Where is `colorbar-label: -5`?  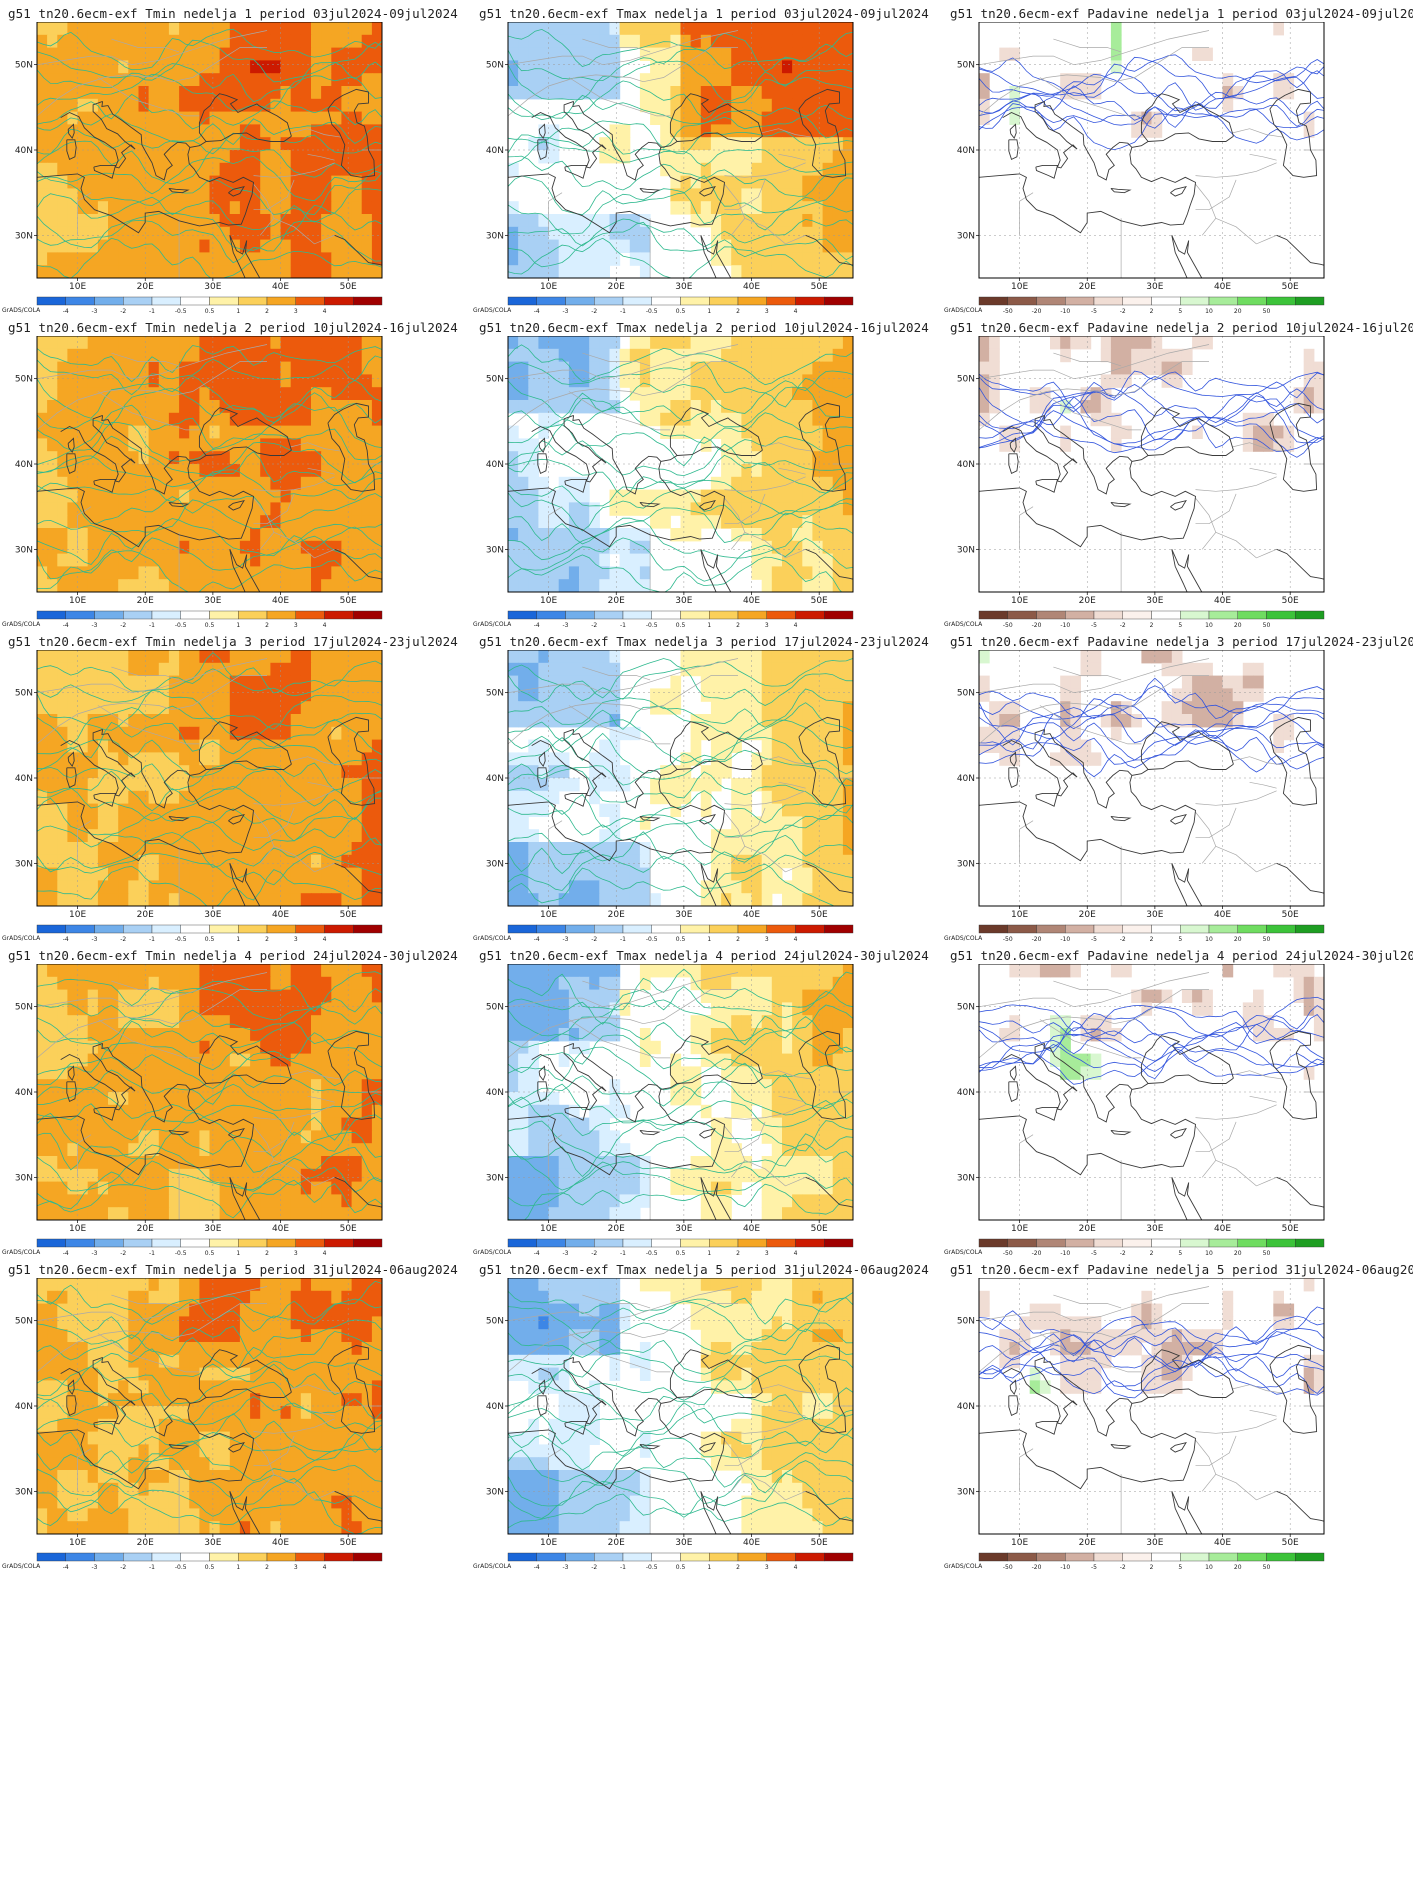 colorbar-label: -5 is located at coordinates (1094, 311).